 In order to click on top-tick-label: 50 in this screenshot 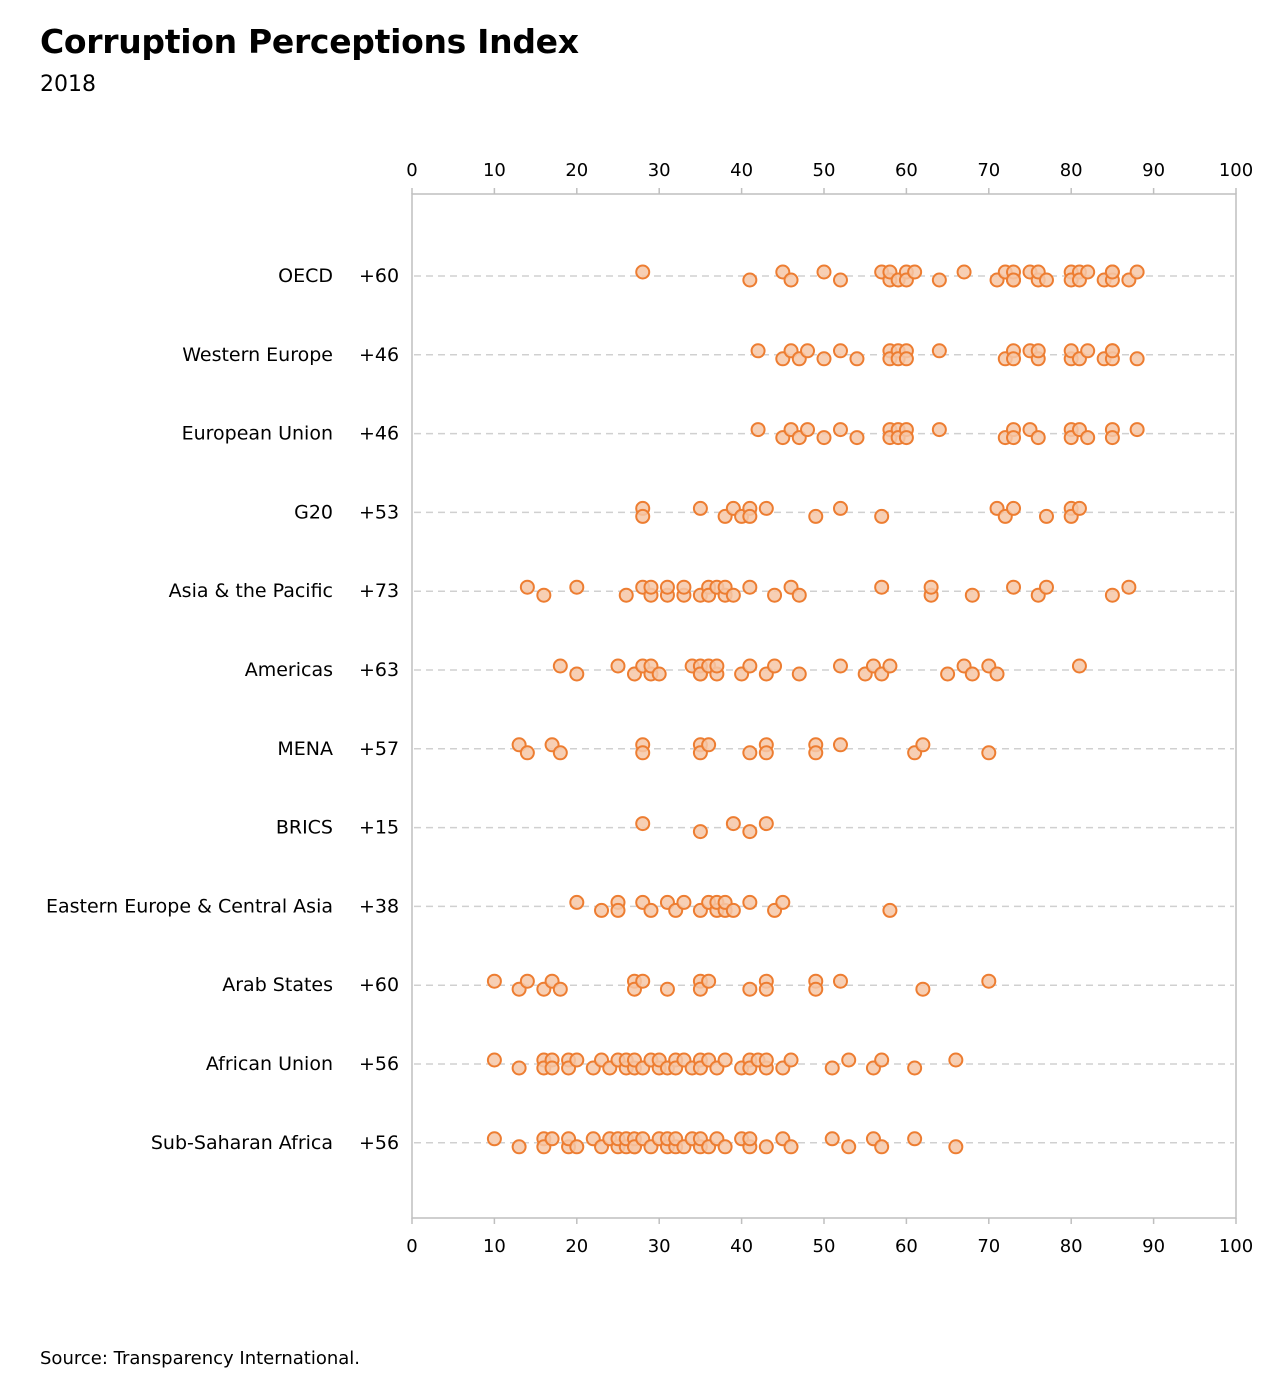, I will do `click(824, 170)`.